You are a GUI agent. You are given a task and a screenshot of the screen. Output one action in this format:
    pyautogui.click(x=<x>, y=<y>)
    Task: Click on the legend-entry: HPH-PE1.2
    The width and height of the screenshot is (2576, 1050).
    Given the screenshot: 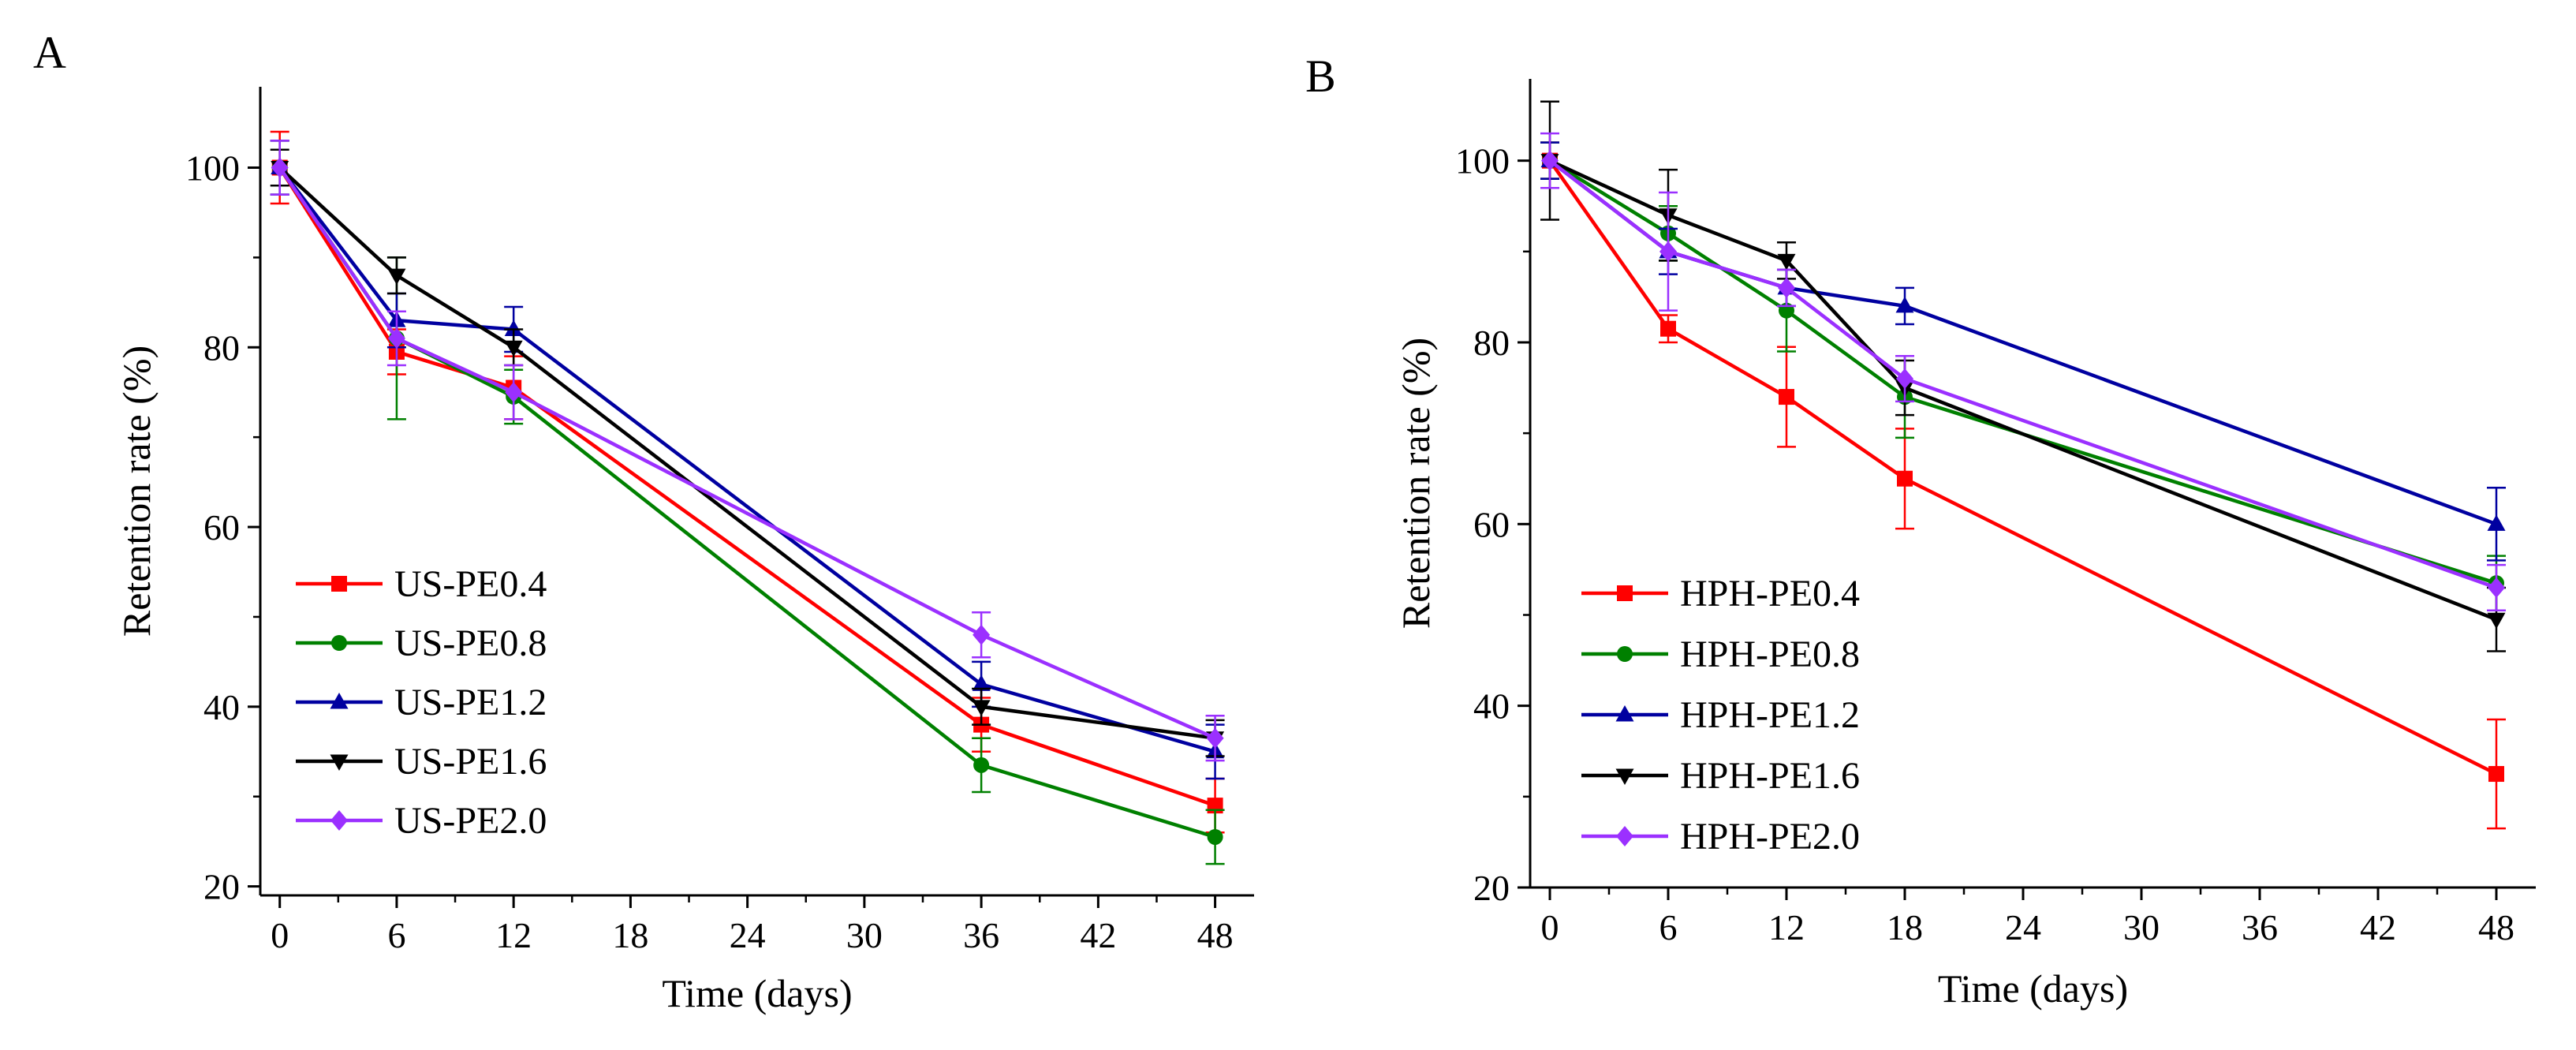 What is the action you would take?
    pyautogui.click(x=1720, y=715)
    